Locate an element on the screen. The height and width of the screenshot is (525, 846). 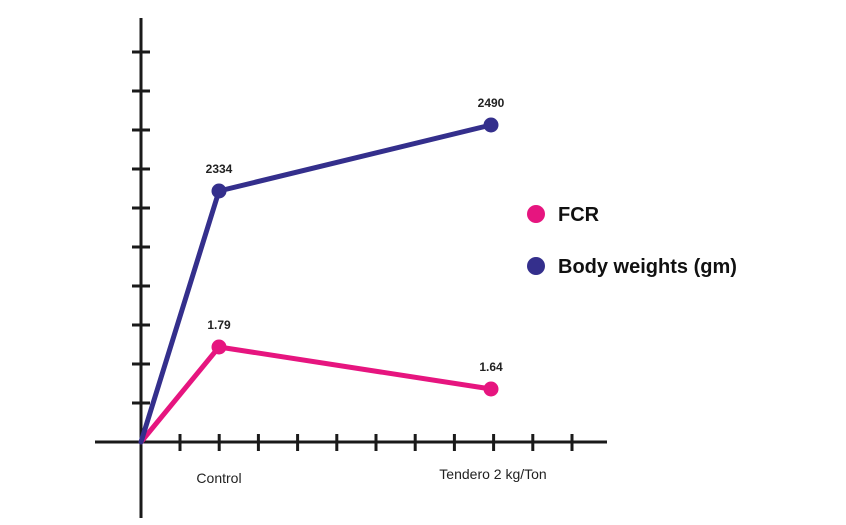
x-ticks is located at coordinates (376, 442).